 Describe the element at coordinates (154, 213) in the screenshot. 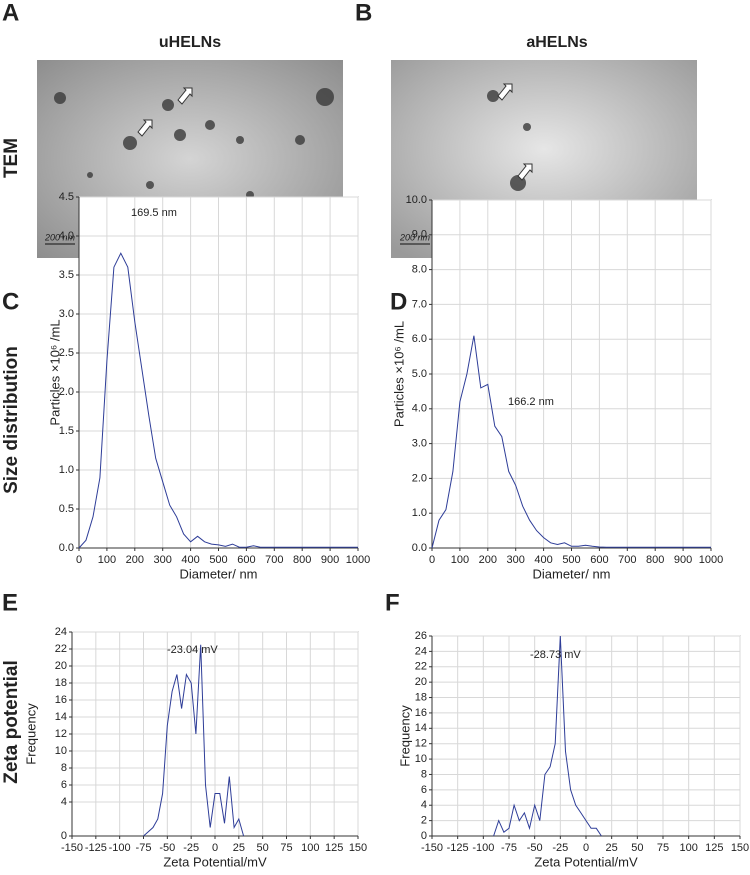

I see `annotation: 169.5 nm` at that location.